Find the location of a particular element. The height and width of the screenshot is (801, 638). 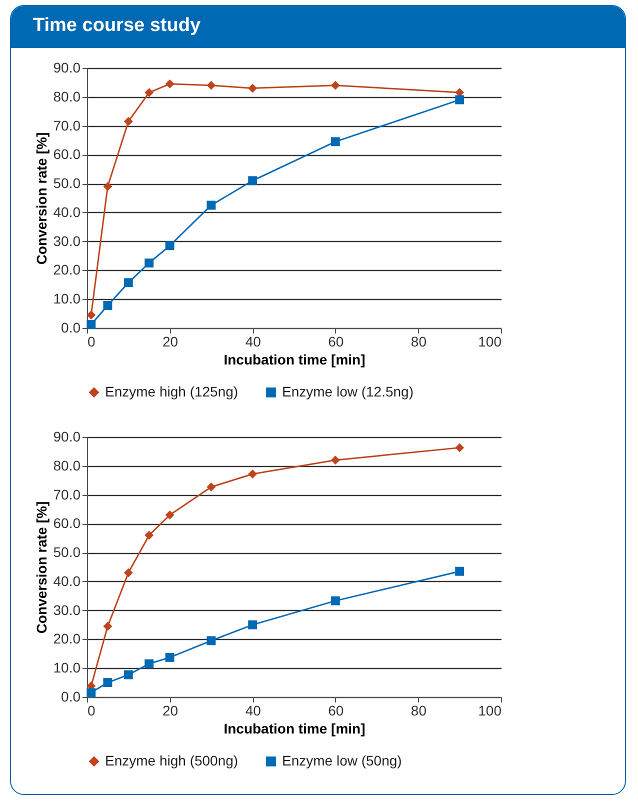

legend-label: Enzyme high (125ng) is located at coordinates (171, 391).